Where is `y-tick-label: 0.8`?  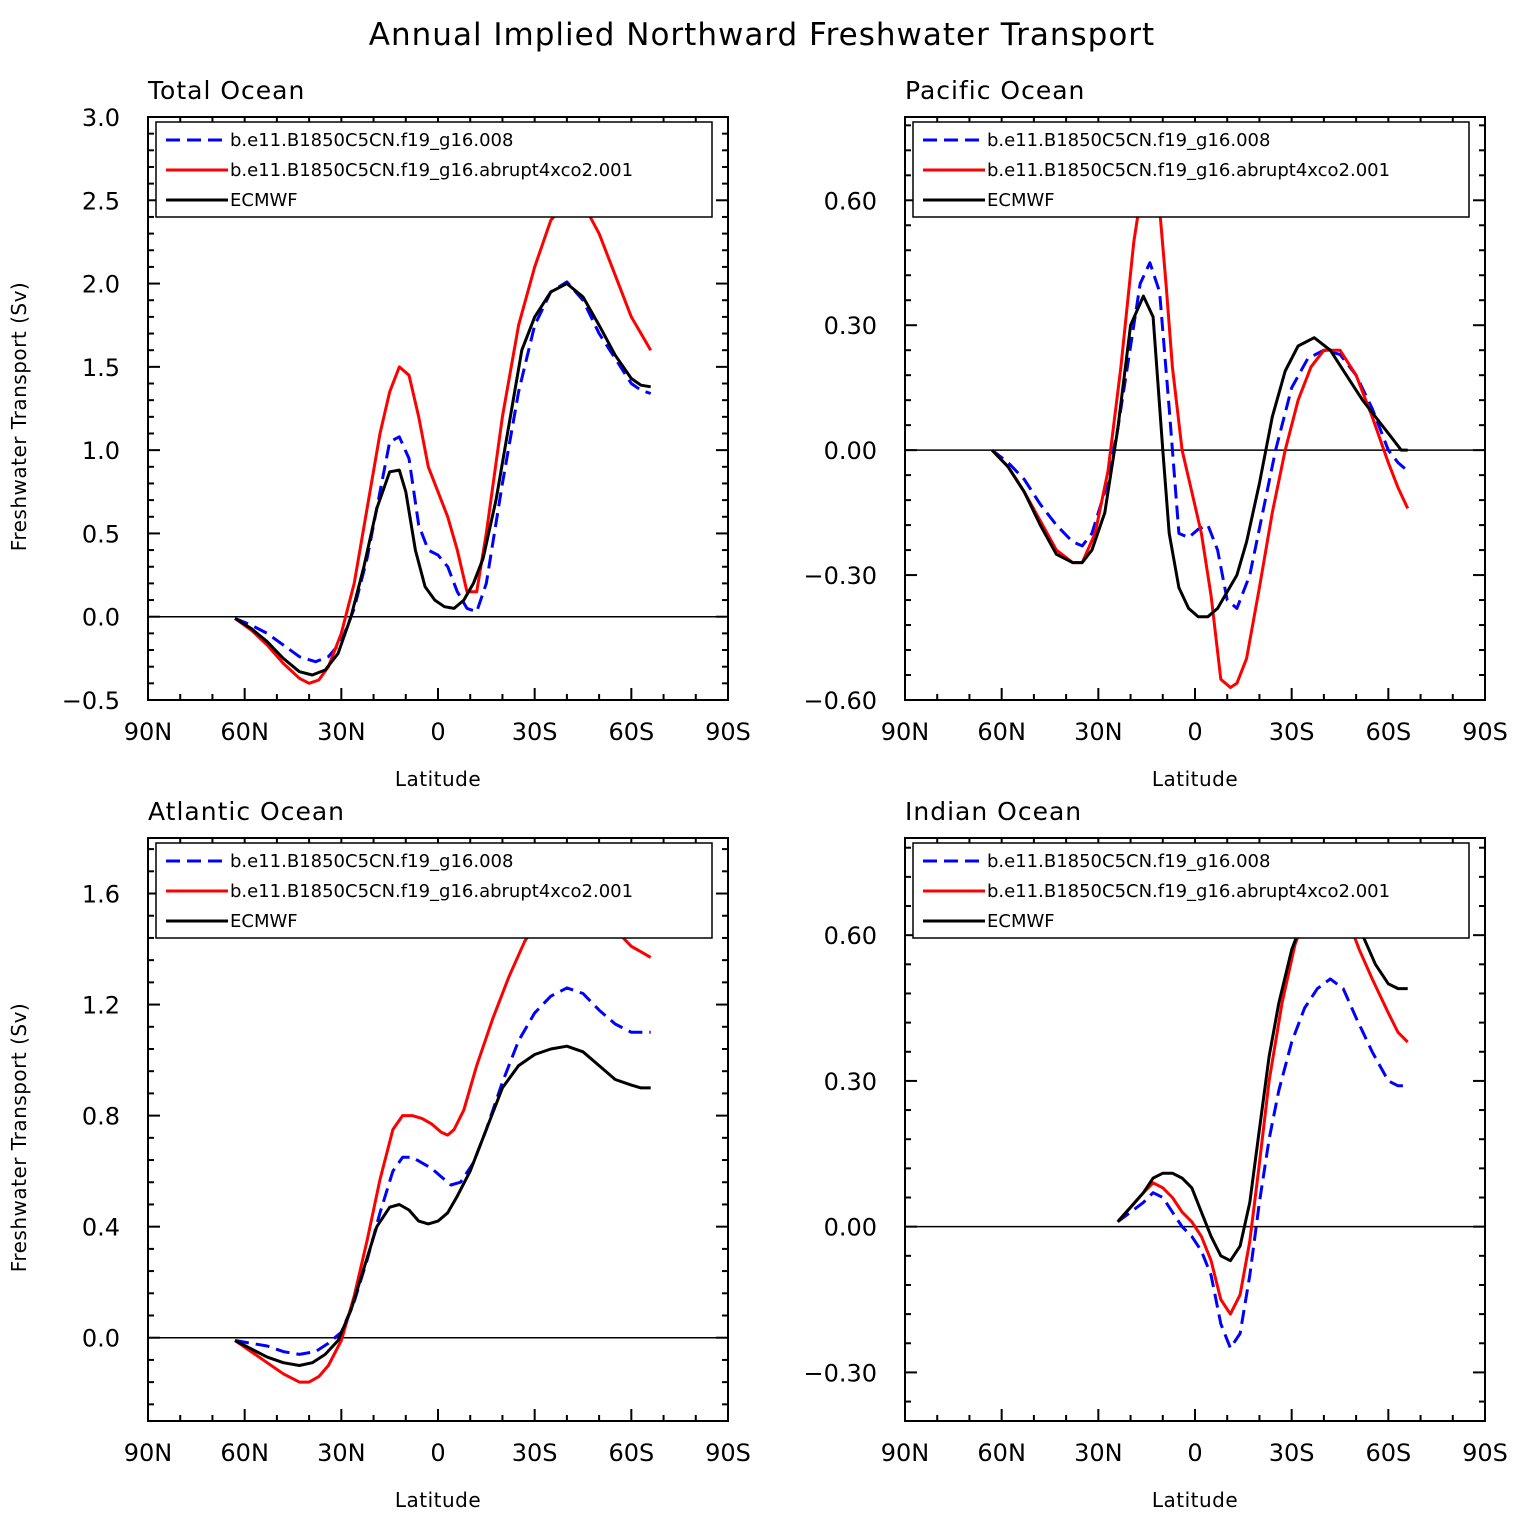 y-tick-label: 0.8 is located at coordinates (101, 1117).